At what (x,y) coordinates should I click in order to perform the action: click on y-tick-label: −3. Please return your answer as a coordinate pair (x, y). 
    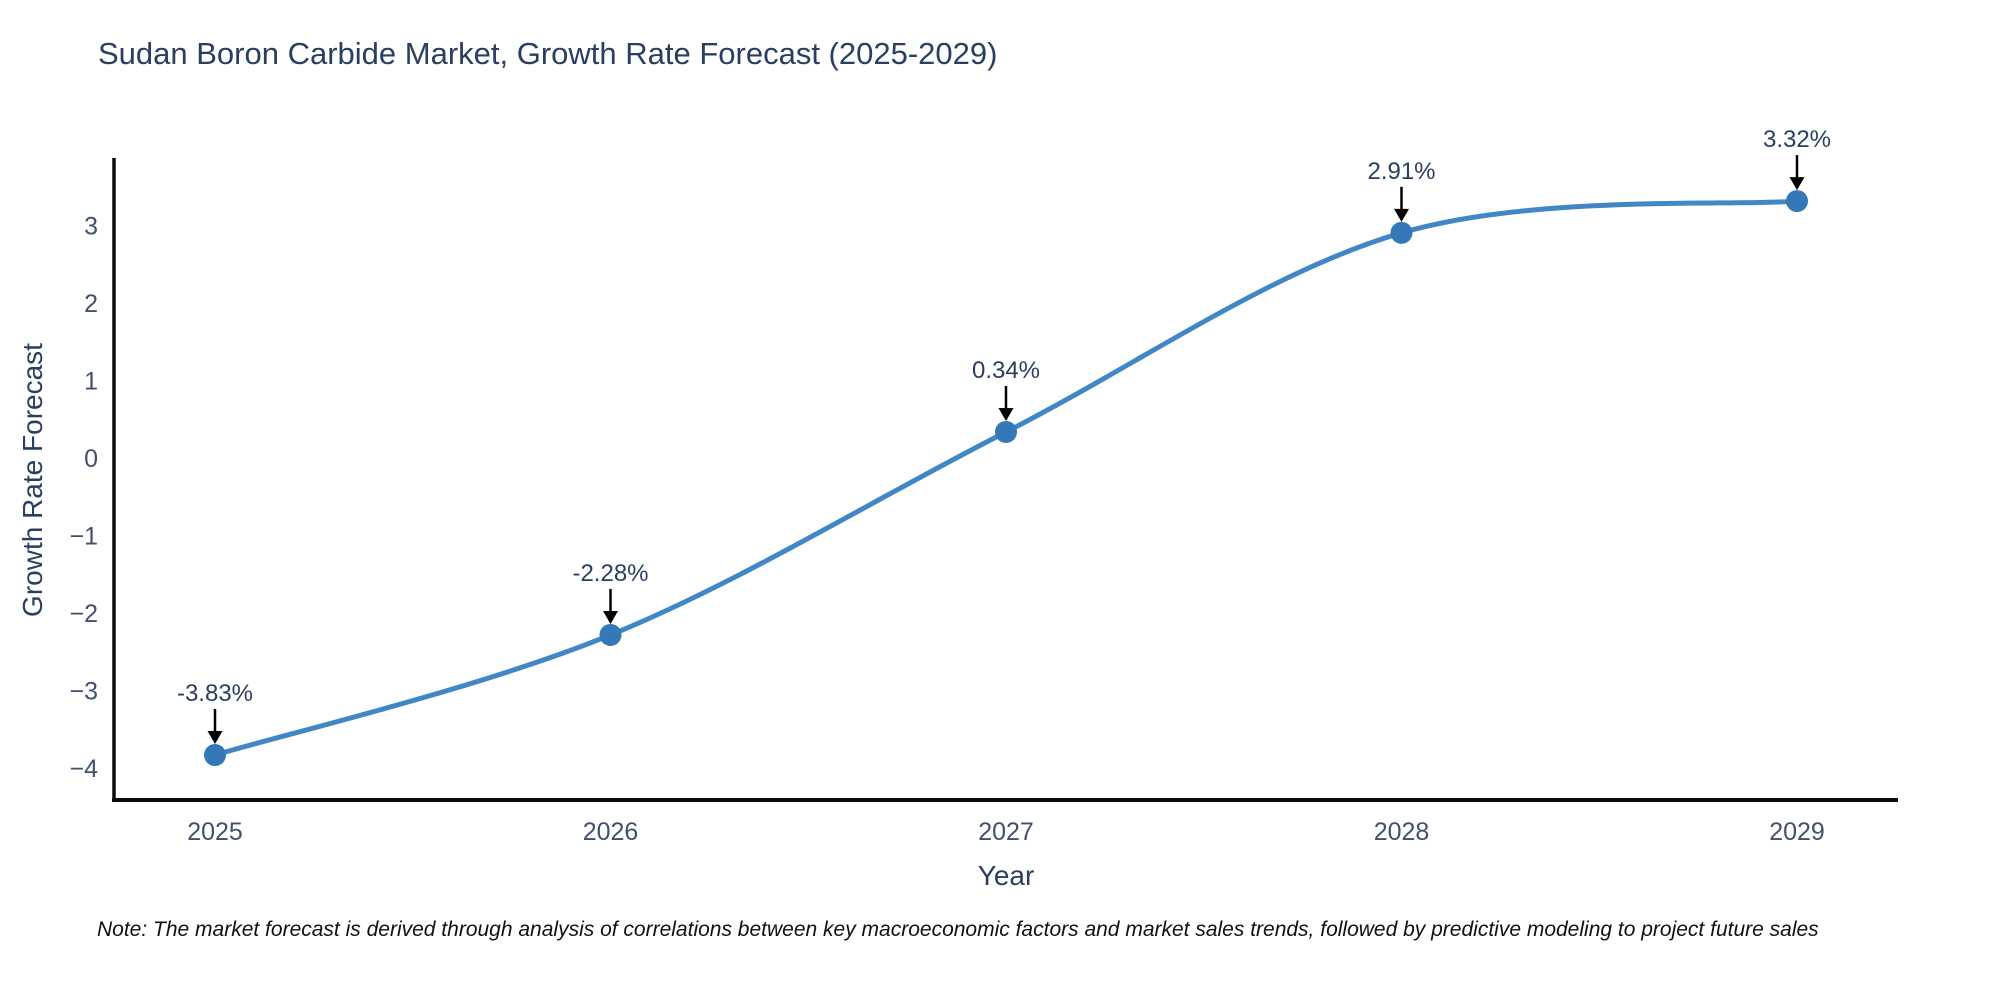
    Looking at the image, I should click on (83, 692).